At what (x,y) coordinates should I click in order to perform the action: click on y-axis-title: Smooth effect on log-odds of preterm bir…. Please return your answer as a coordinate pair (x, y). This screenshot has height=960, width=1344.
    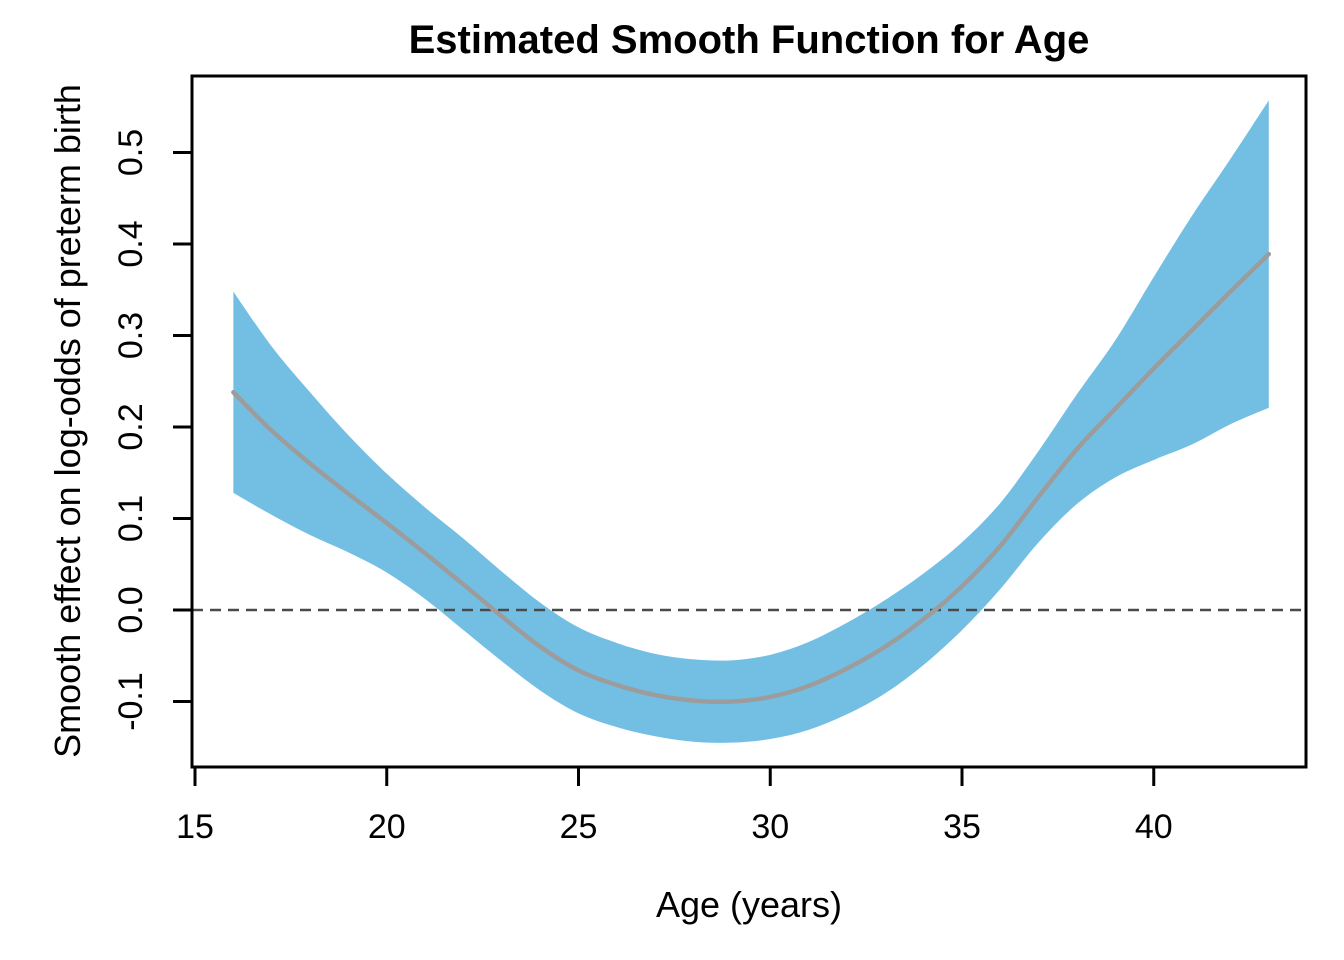
    Looking at the image, I should click on (67, 421).